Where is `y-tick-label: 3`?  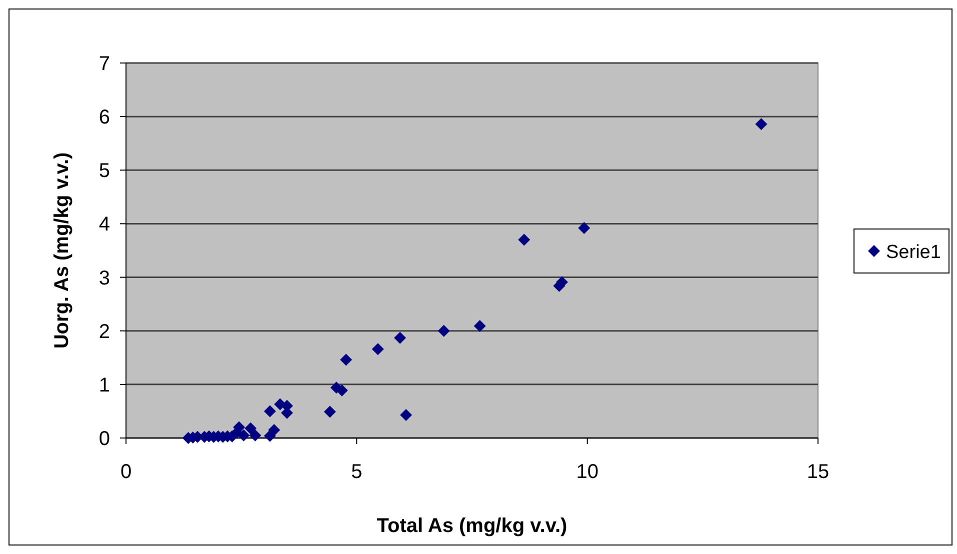 y-tick-label: 3 is located at coordinates (104, 278).